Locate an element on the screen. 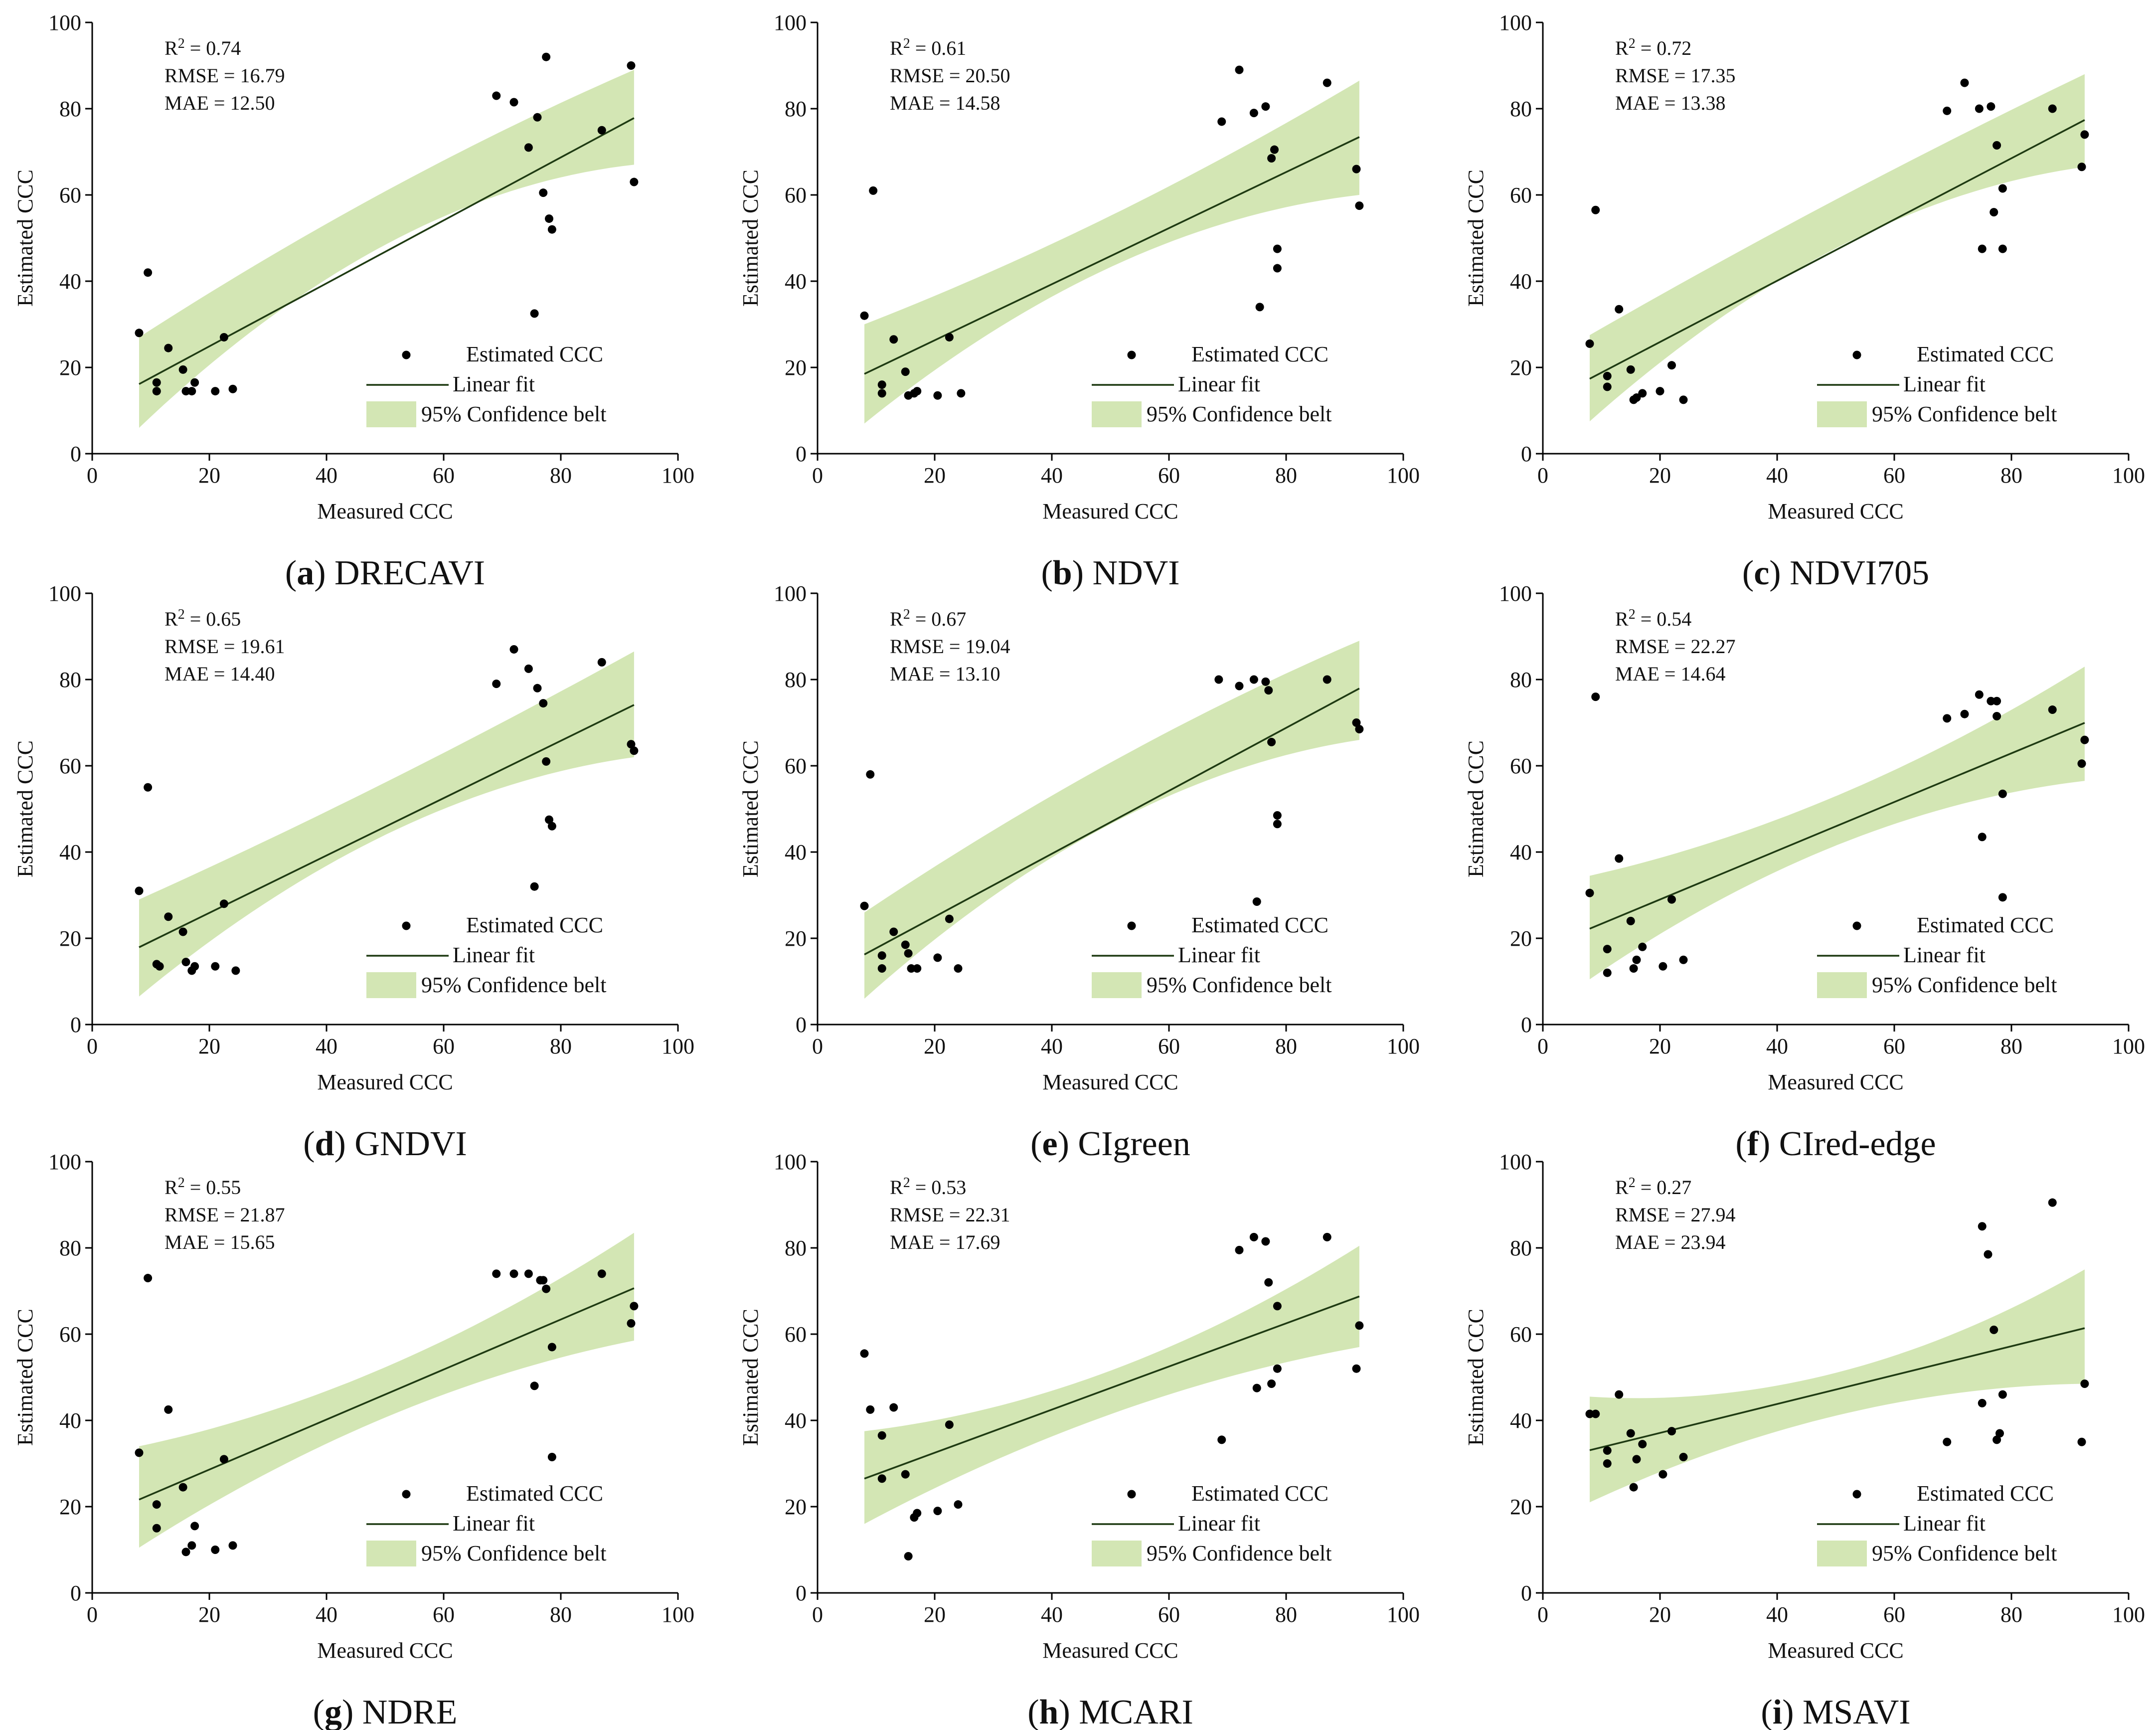 The image size is (2156, 1730). r2-stat: R2 = 0.65 is located at coordinates (203, 618).